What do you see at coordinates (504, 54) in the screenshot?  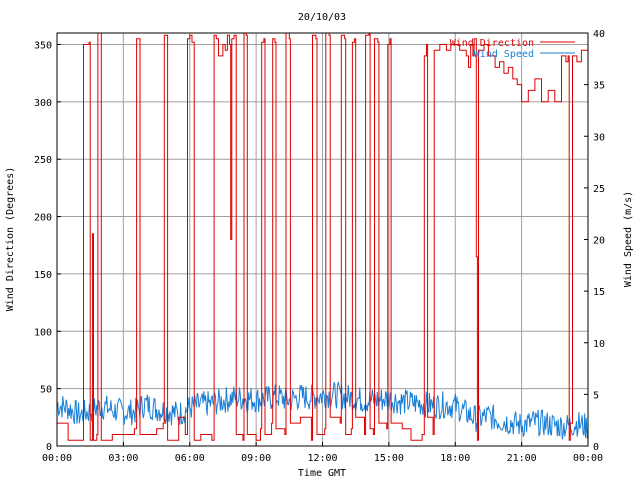 I see `legend-label-wind-speed: Wind Speed` at bounding box center [504, 54].